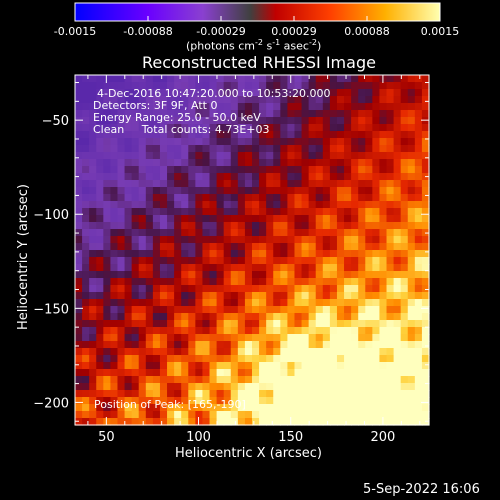  Describe the element at coordinates (106, 437) in the screenshot. I see `x-tick-label: 50` at that location.